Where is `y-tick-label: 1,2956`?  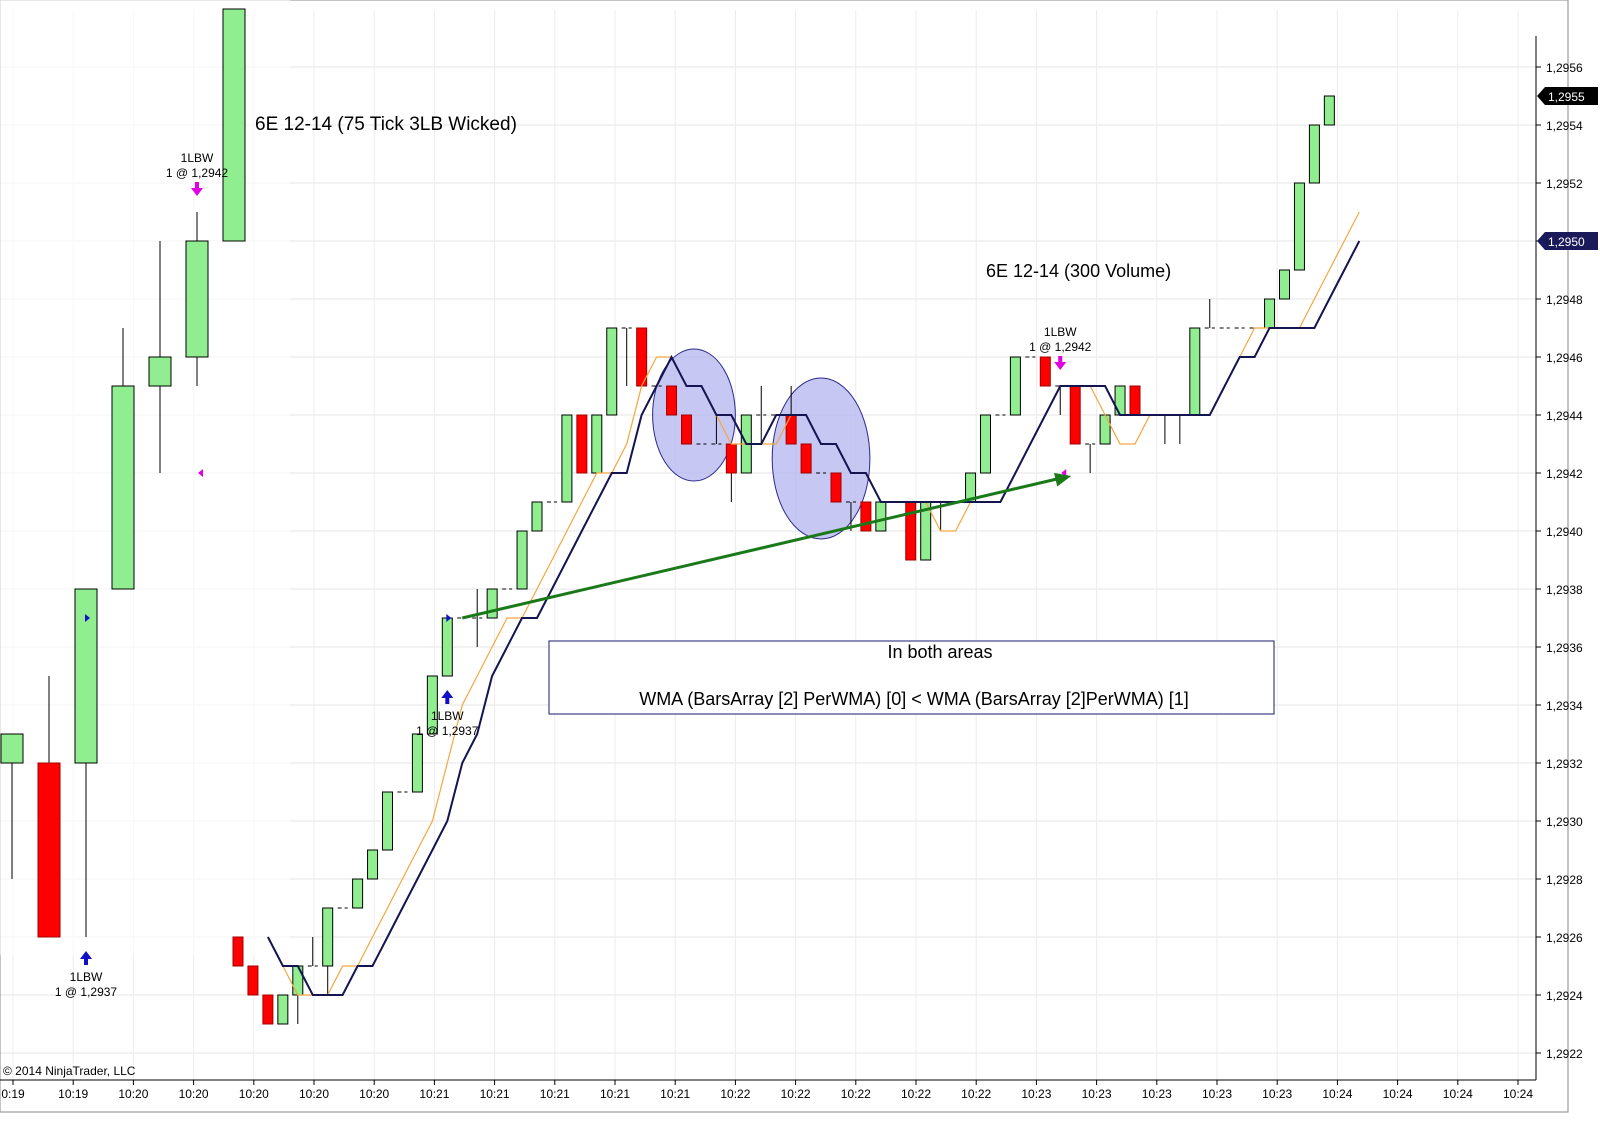 y-tick-label: 1,2956 is located at coordinates (1564, 68).